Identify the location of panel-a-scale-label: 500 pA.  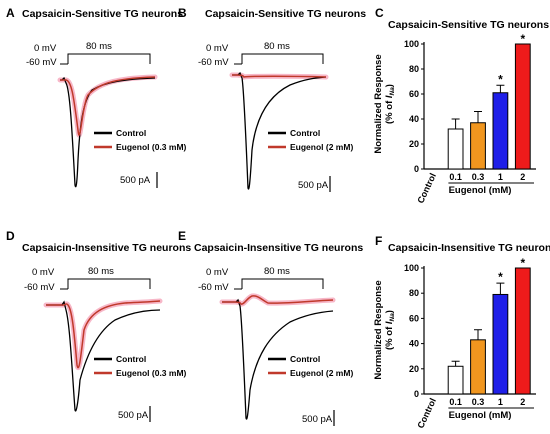
(135, 180).